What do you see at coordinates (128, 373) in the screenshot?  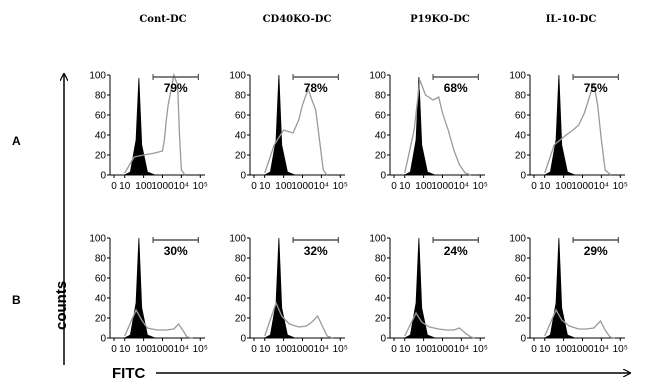 I see `x-axis-title: FITC` at bounding box center [128, 373].